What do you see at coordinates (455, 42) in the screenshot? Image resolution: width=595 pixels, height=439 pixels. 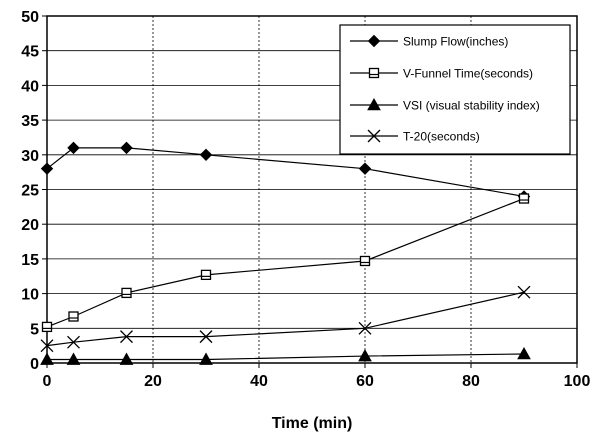 I see `legend-label: Slump Flow(inches)` at bounding box center [455, 42].